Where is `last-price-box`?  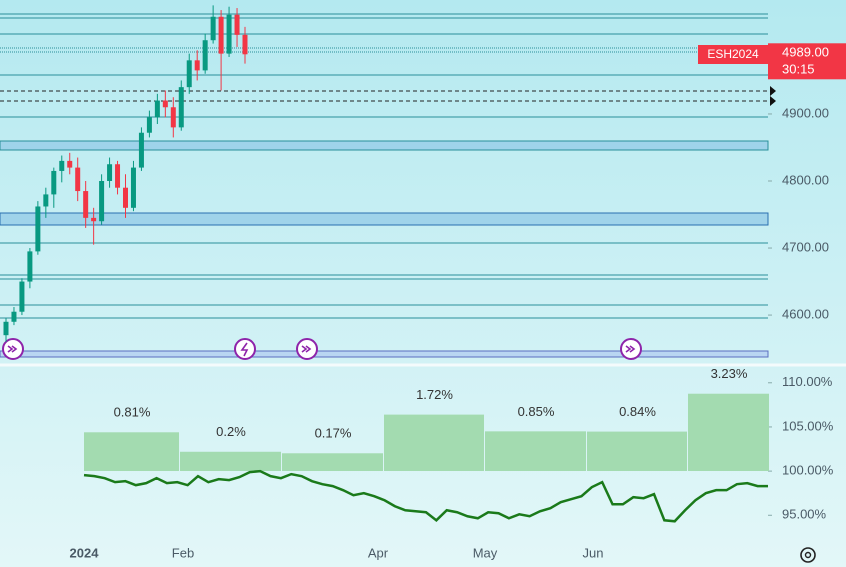
last-price-box is located at coordinates (807, 61).